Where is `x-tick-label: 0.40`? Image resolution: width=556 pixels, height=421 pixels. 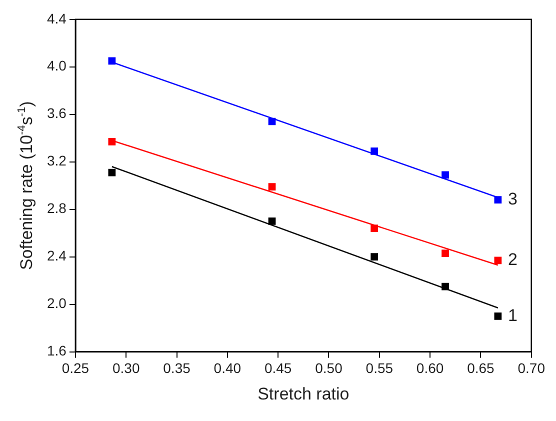
x-tick-label: 0.40 is located at coordinates (228, 368).